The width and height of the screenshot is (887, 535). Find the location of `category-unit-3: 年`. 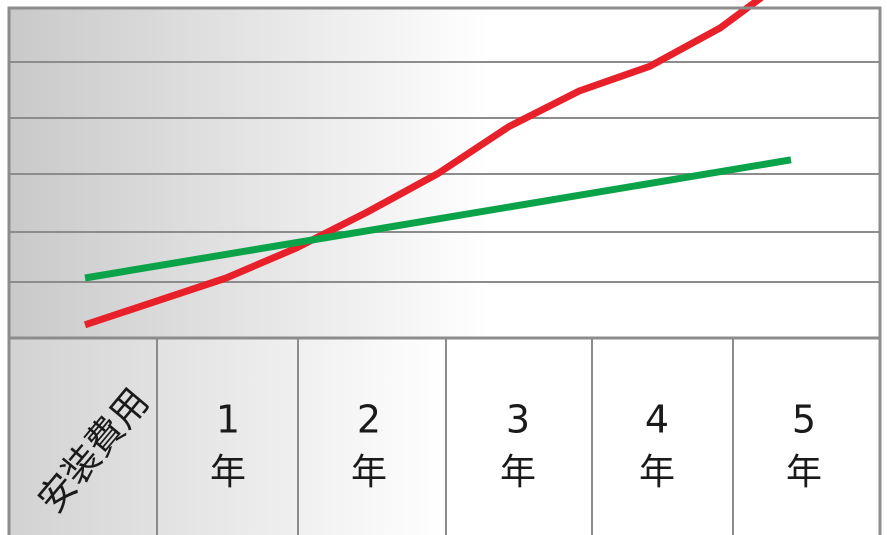

category-unit-3: 年 is located at coordinates (518, 472).